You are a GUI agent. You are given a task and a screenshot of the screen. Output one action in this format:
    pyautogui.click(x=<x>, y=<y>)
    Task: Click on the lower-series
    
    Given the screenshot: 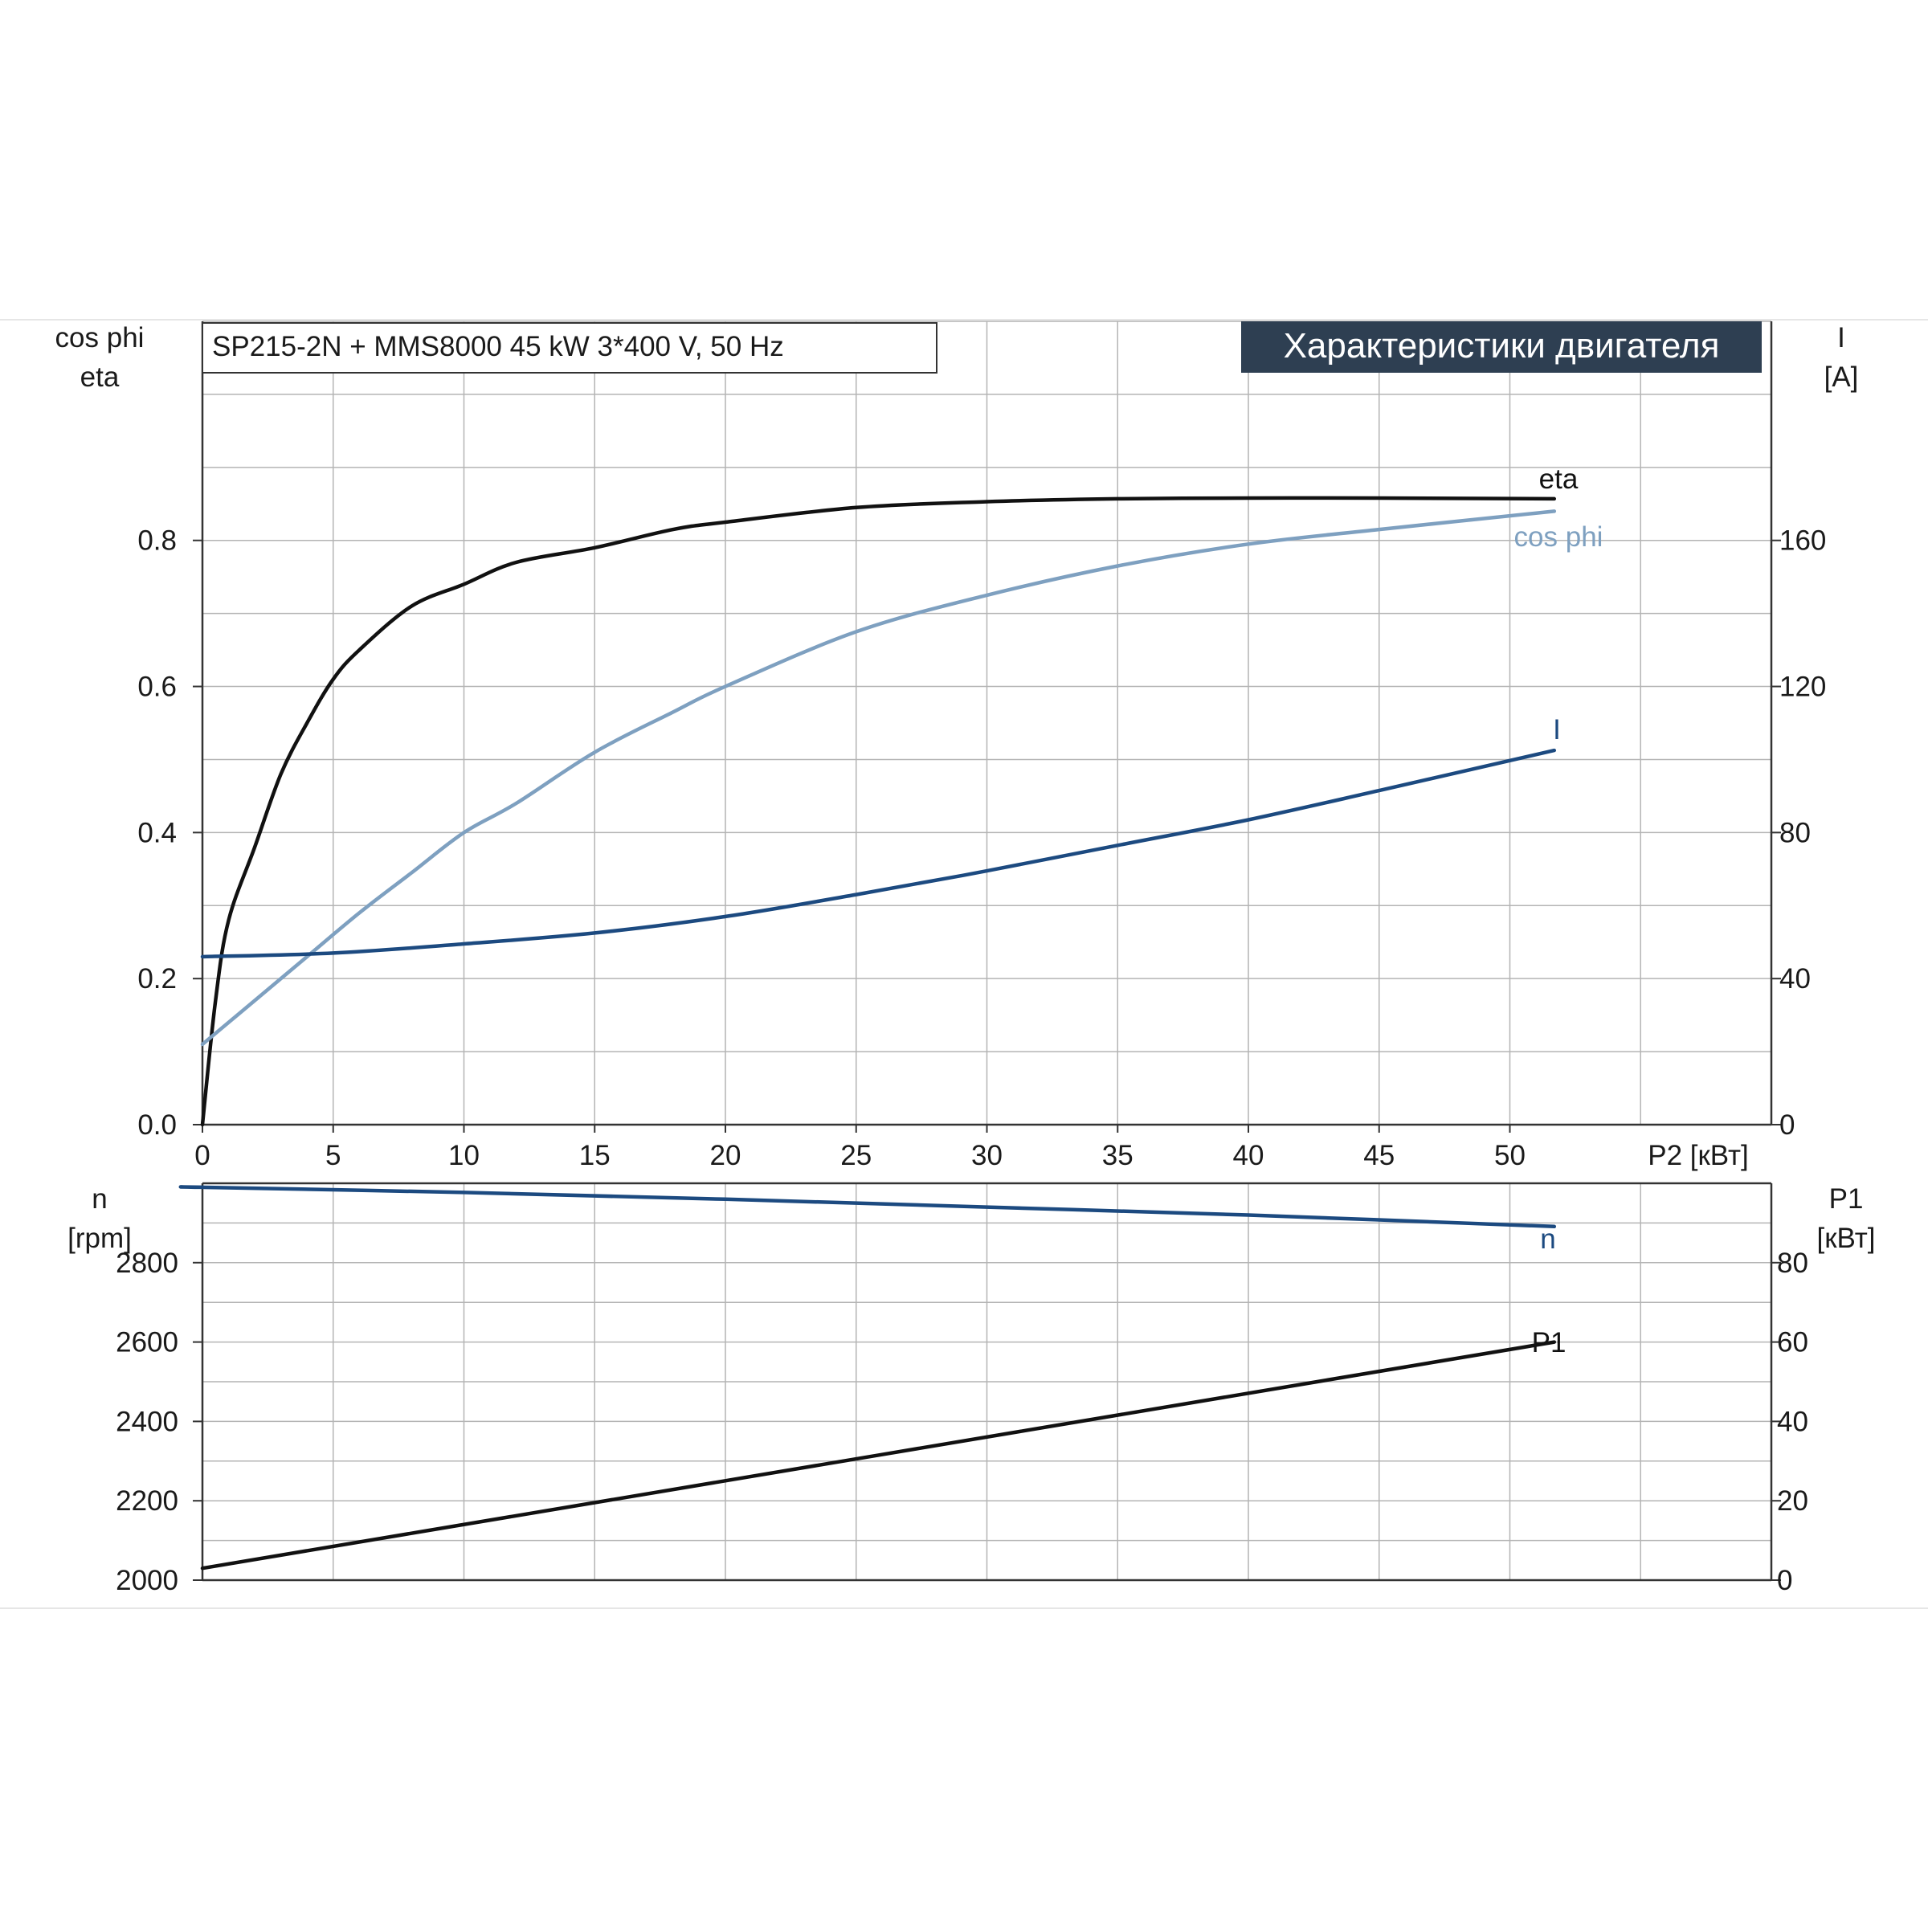 What is the action you would take?
    pyautogui.click(x=867, y=1378)
    